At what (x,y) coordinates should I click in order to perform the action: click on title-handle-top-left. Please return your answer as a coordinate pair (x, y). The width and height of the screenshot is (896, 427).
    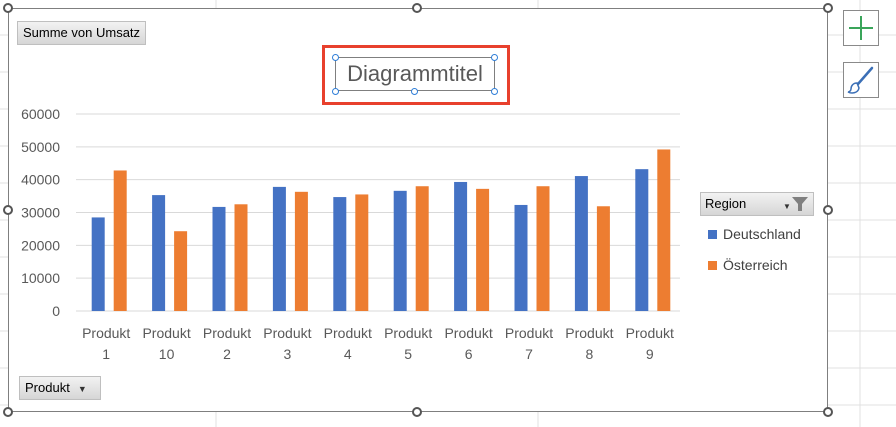
    Looking at the image, I should click on (335, 57).